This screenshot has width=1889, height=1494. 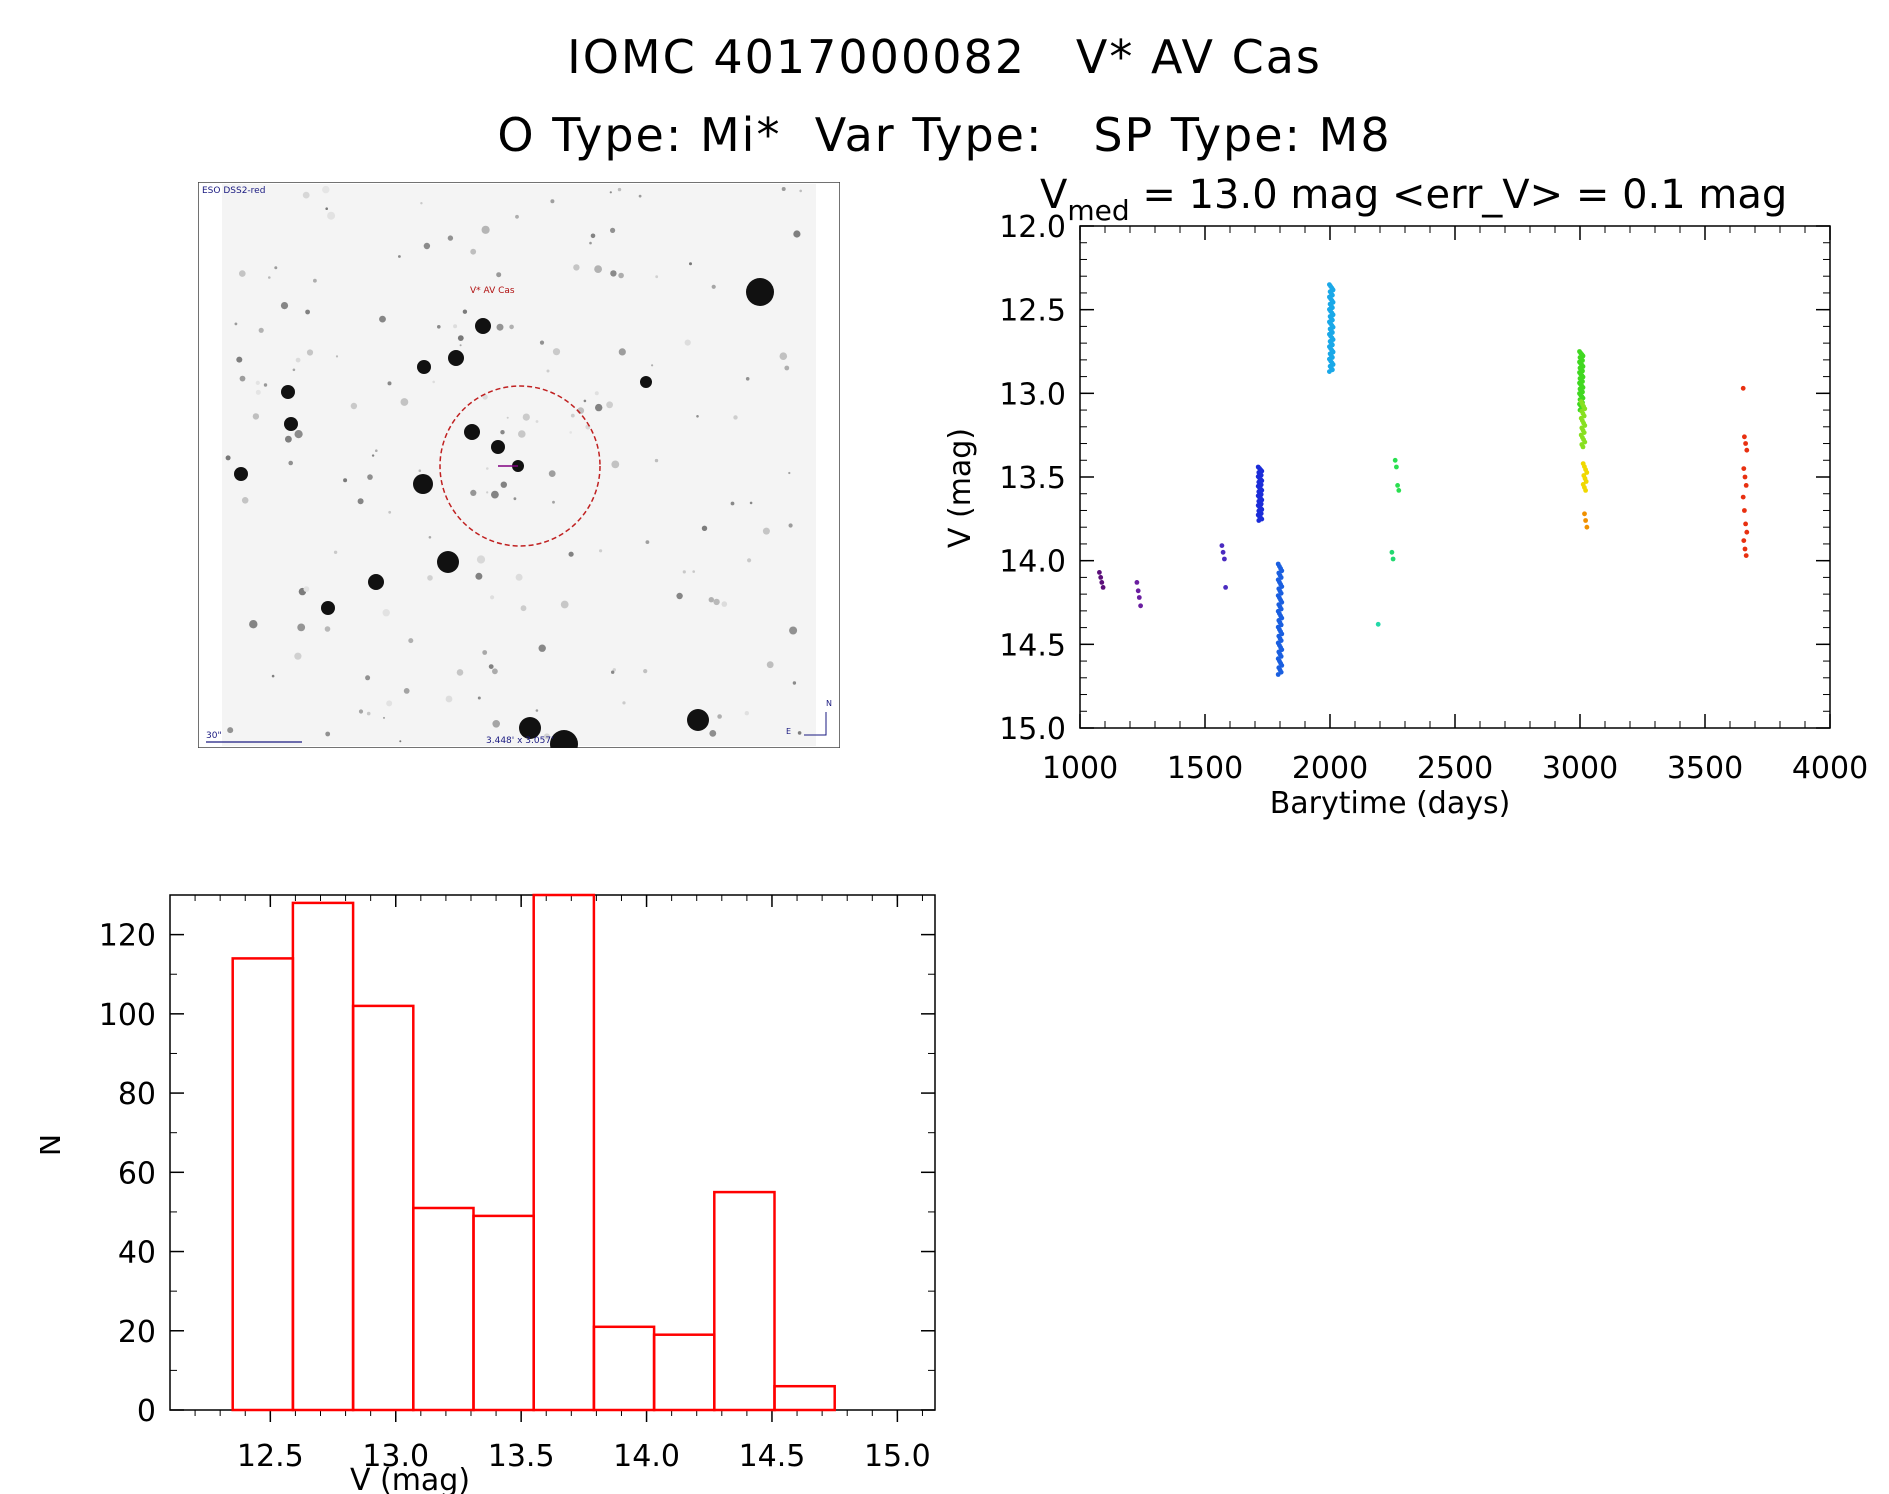 What do you see at coordinates (1032, 311) in the screenshot?
I see `lc-ytick-label: 12.5` at bounding box center [1032, 311].